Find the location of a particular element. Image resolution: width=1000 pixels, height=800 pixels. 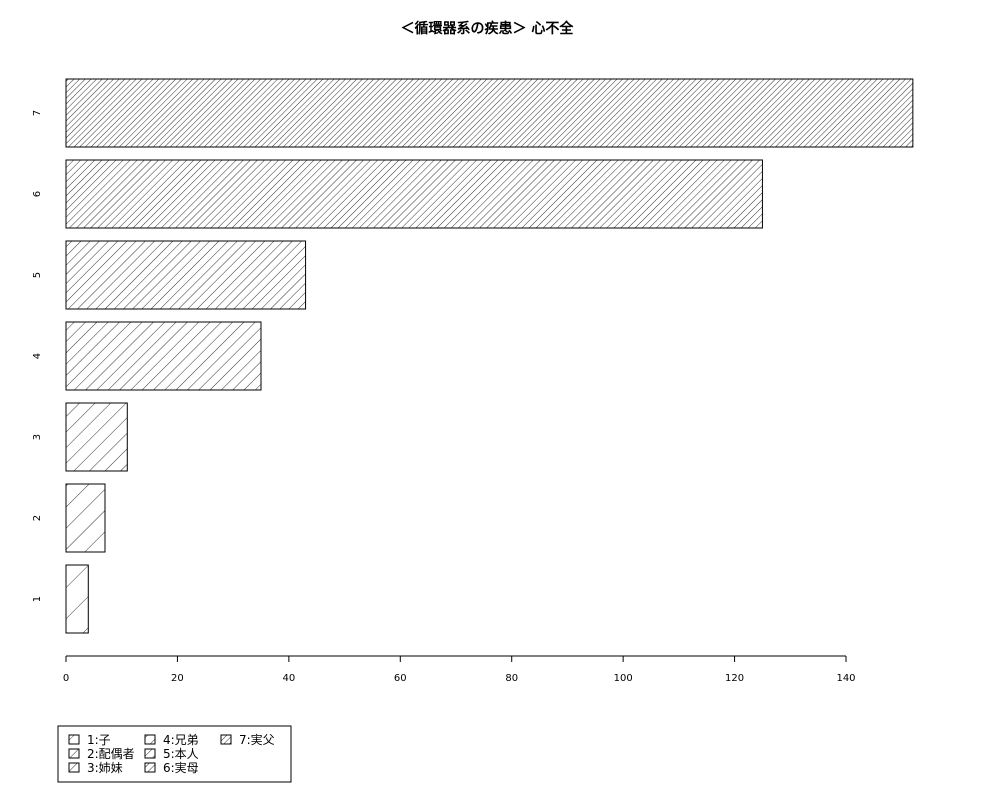

y-tick-label-5: 5 is located at coordinates (37, 275).